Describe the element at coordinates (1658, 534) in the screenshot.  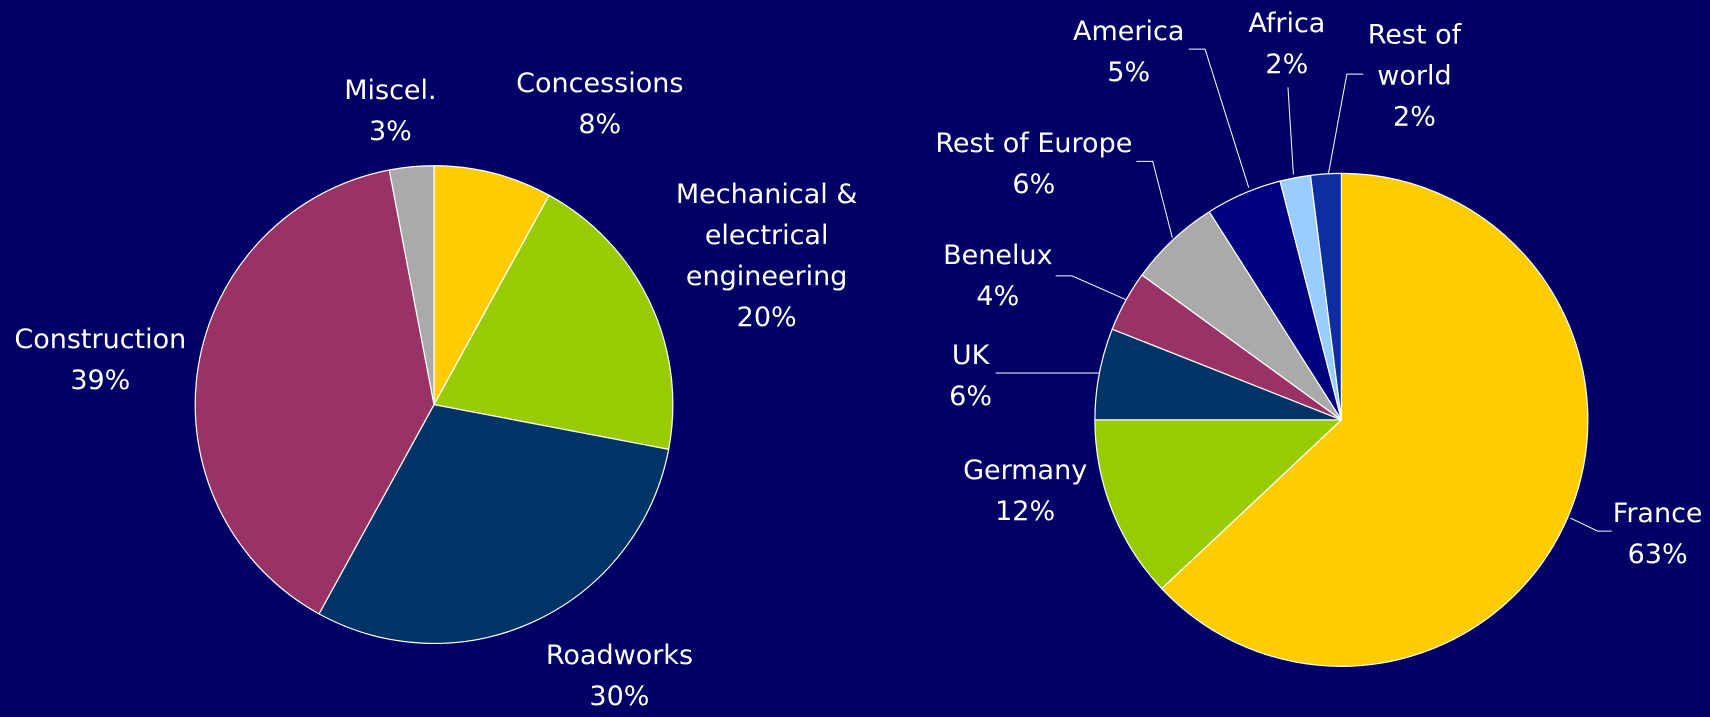
I see `slice-label: France 63%` at that location.